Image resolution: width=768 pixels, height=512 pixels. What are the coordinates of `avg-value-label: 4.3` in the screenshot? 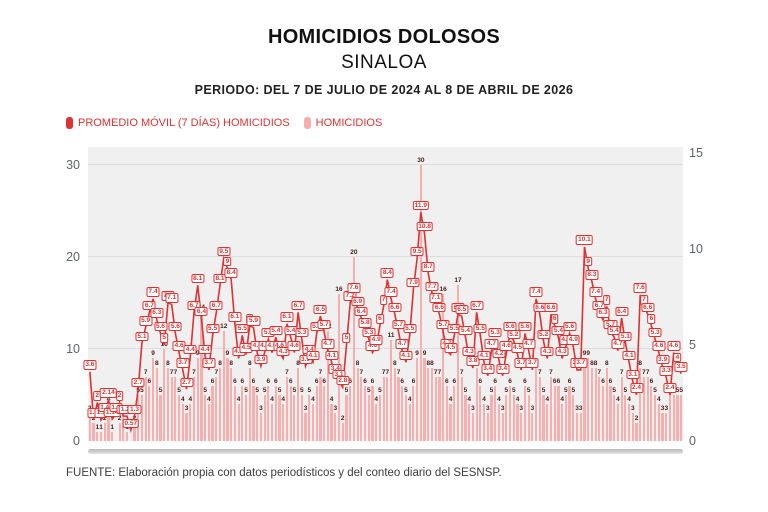 It's located at (469, 351).